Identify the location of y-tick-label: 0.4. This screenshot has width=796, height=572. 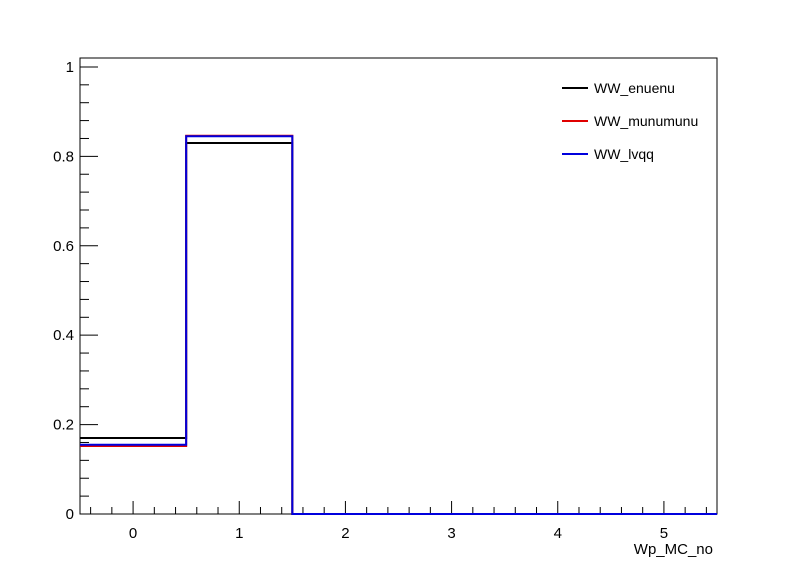
(63, 335).